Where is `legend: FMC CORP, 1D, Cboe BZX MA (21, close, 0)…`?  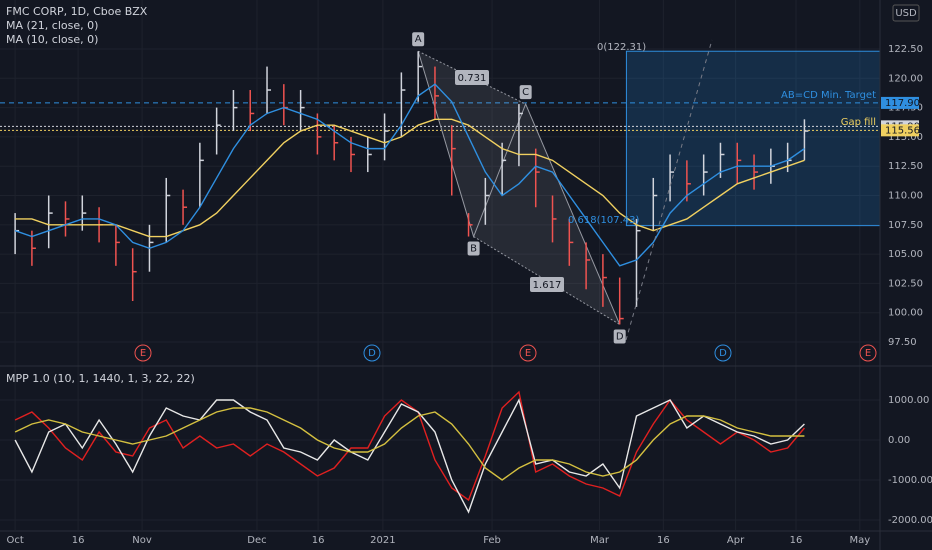 legend: FMC CORP, 1D, Cboe BZX MA (21, close, 0)… is located at coordinates (100, 195).